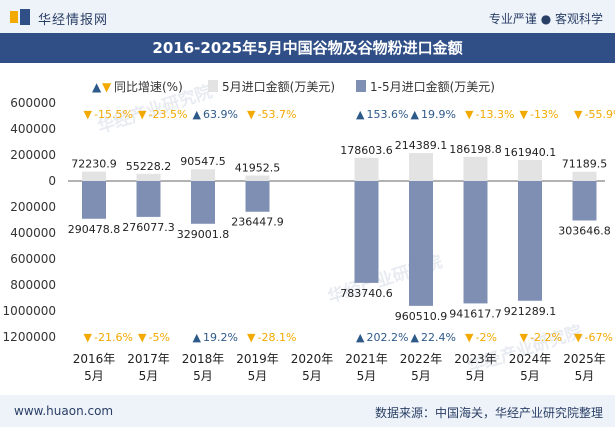 The image size is (615, 427). What do you see at coordinates (486, 337) in the screenshot?
I see `cumulative-yoy-label: -2%` at bounding box center [486, 337].